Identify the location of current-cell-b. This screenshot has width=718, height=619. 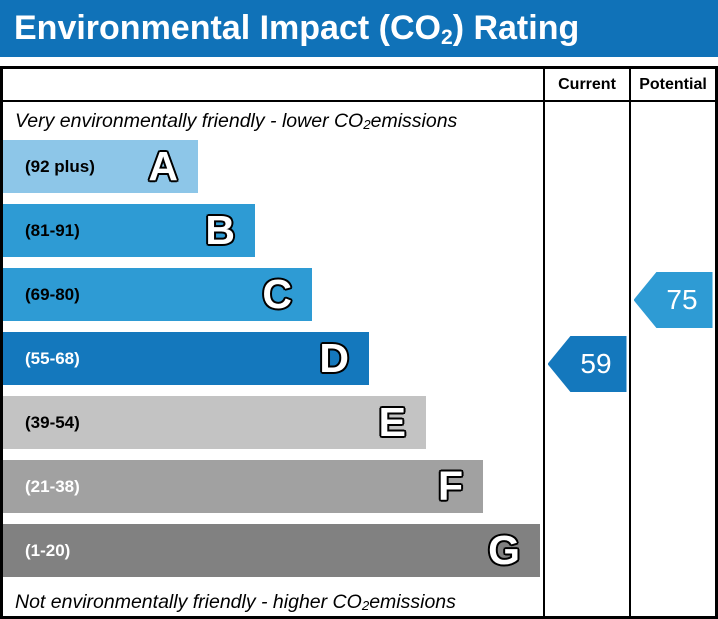
(586, 236).